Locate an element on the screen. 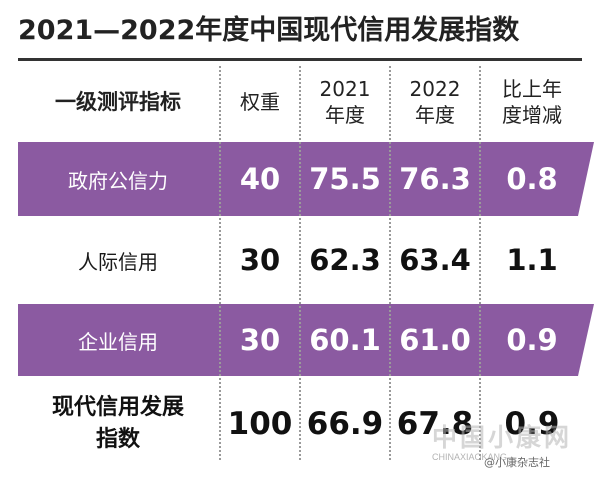 The width and height of the screenshot is (600, 483). row-2022: 63.4 is located at coordinates (435, 260).